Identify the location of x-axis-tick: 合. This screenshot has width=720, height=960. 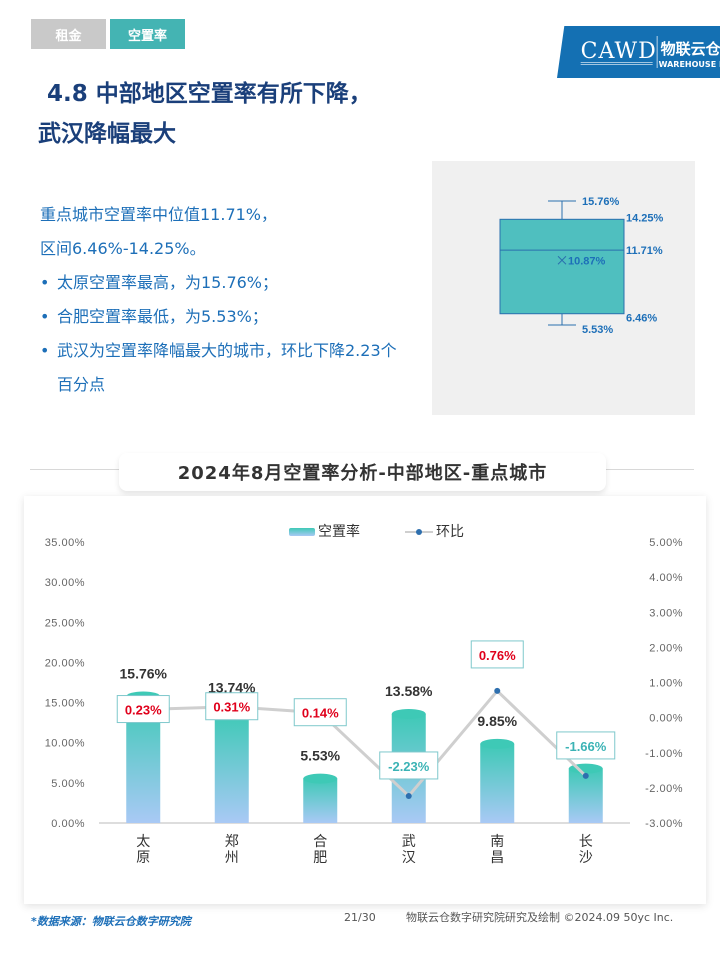
(320, 841).